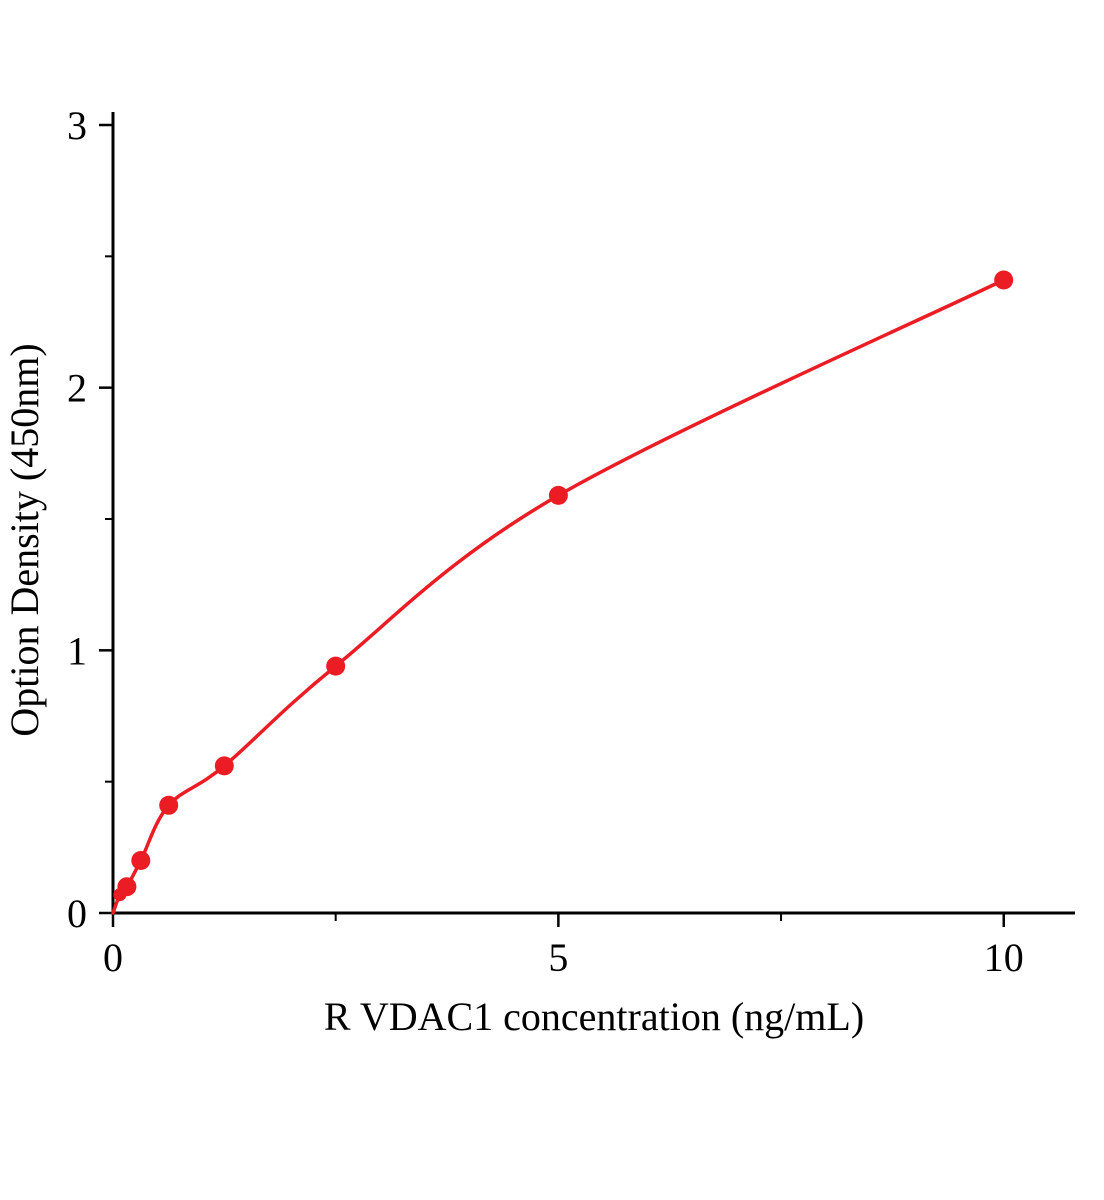  What do you see at coordinates (113, 957) in the screenshot?
I see `x-tick-label: 0` at bounding box center [113, 957].